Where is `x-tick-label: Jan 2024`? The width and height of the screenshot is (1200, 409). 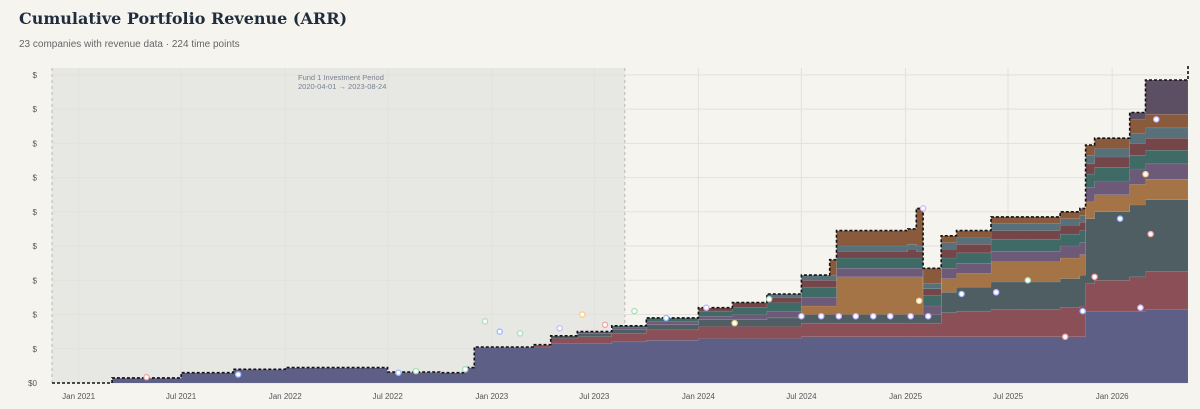 x-tick-label: Jan 2024 is located at coordinates (698, 396).